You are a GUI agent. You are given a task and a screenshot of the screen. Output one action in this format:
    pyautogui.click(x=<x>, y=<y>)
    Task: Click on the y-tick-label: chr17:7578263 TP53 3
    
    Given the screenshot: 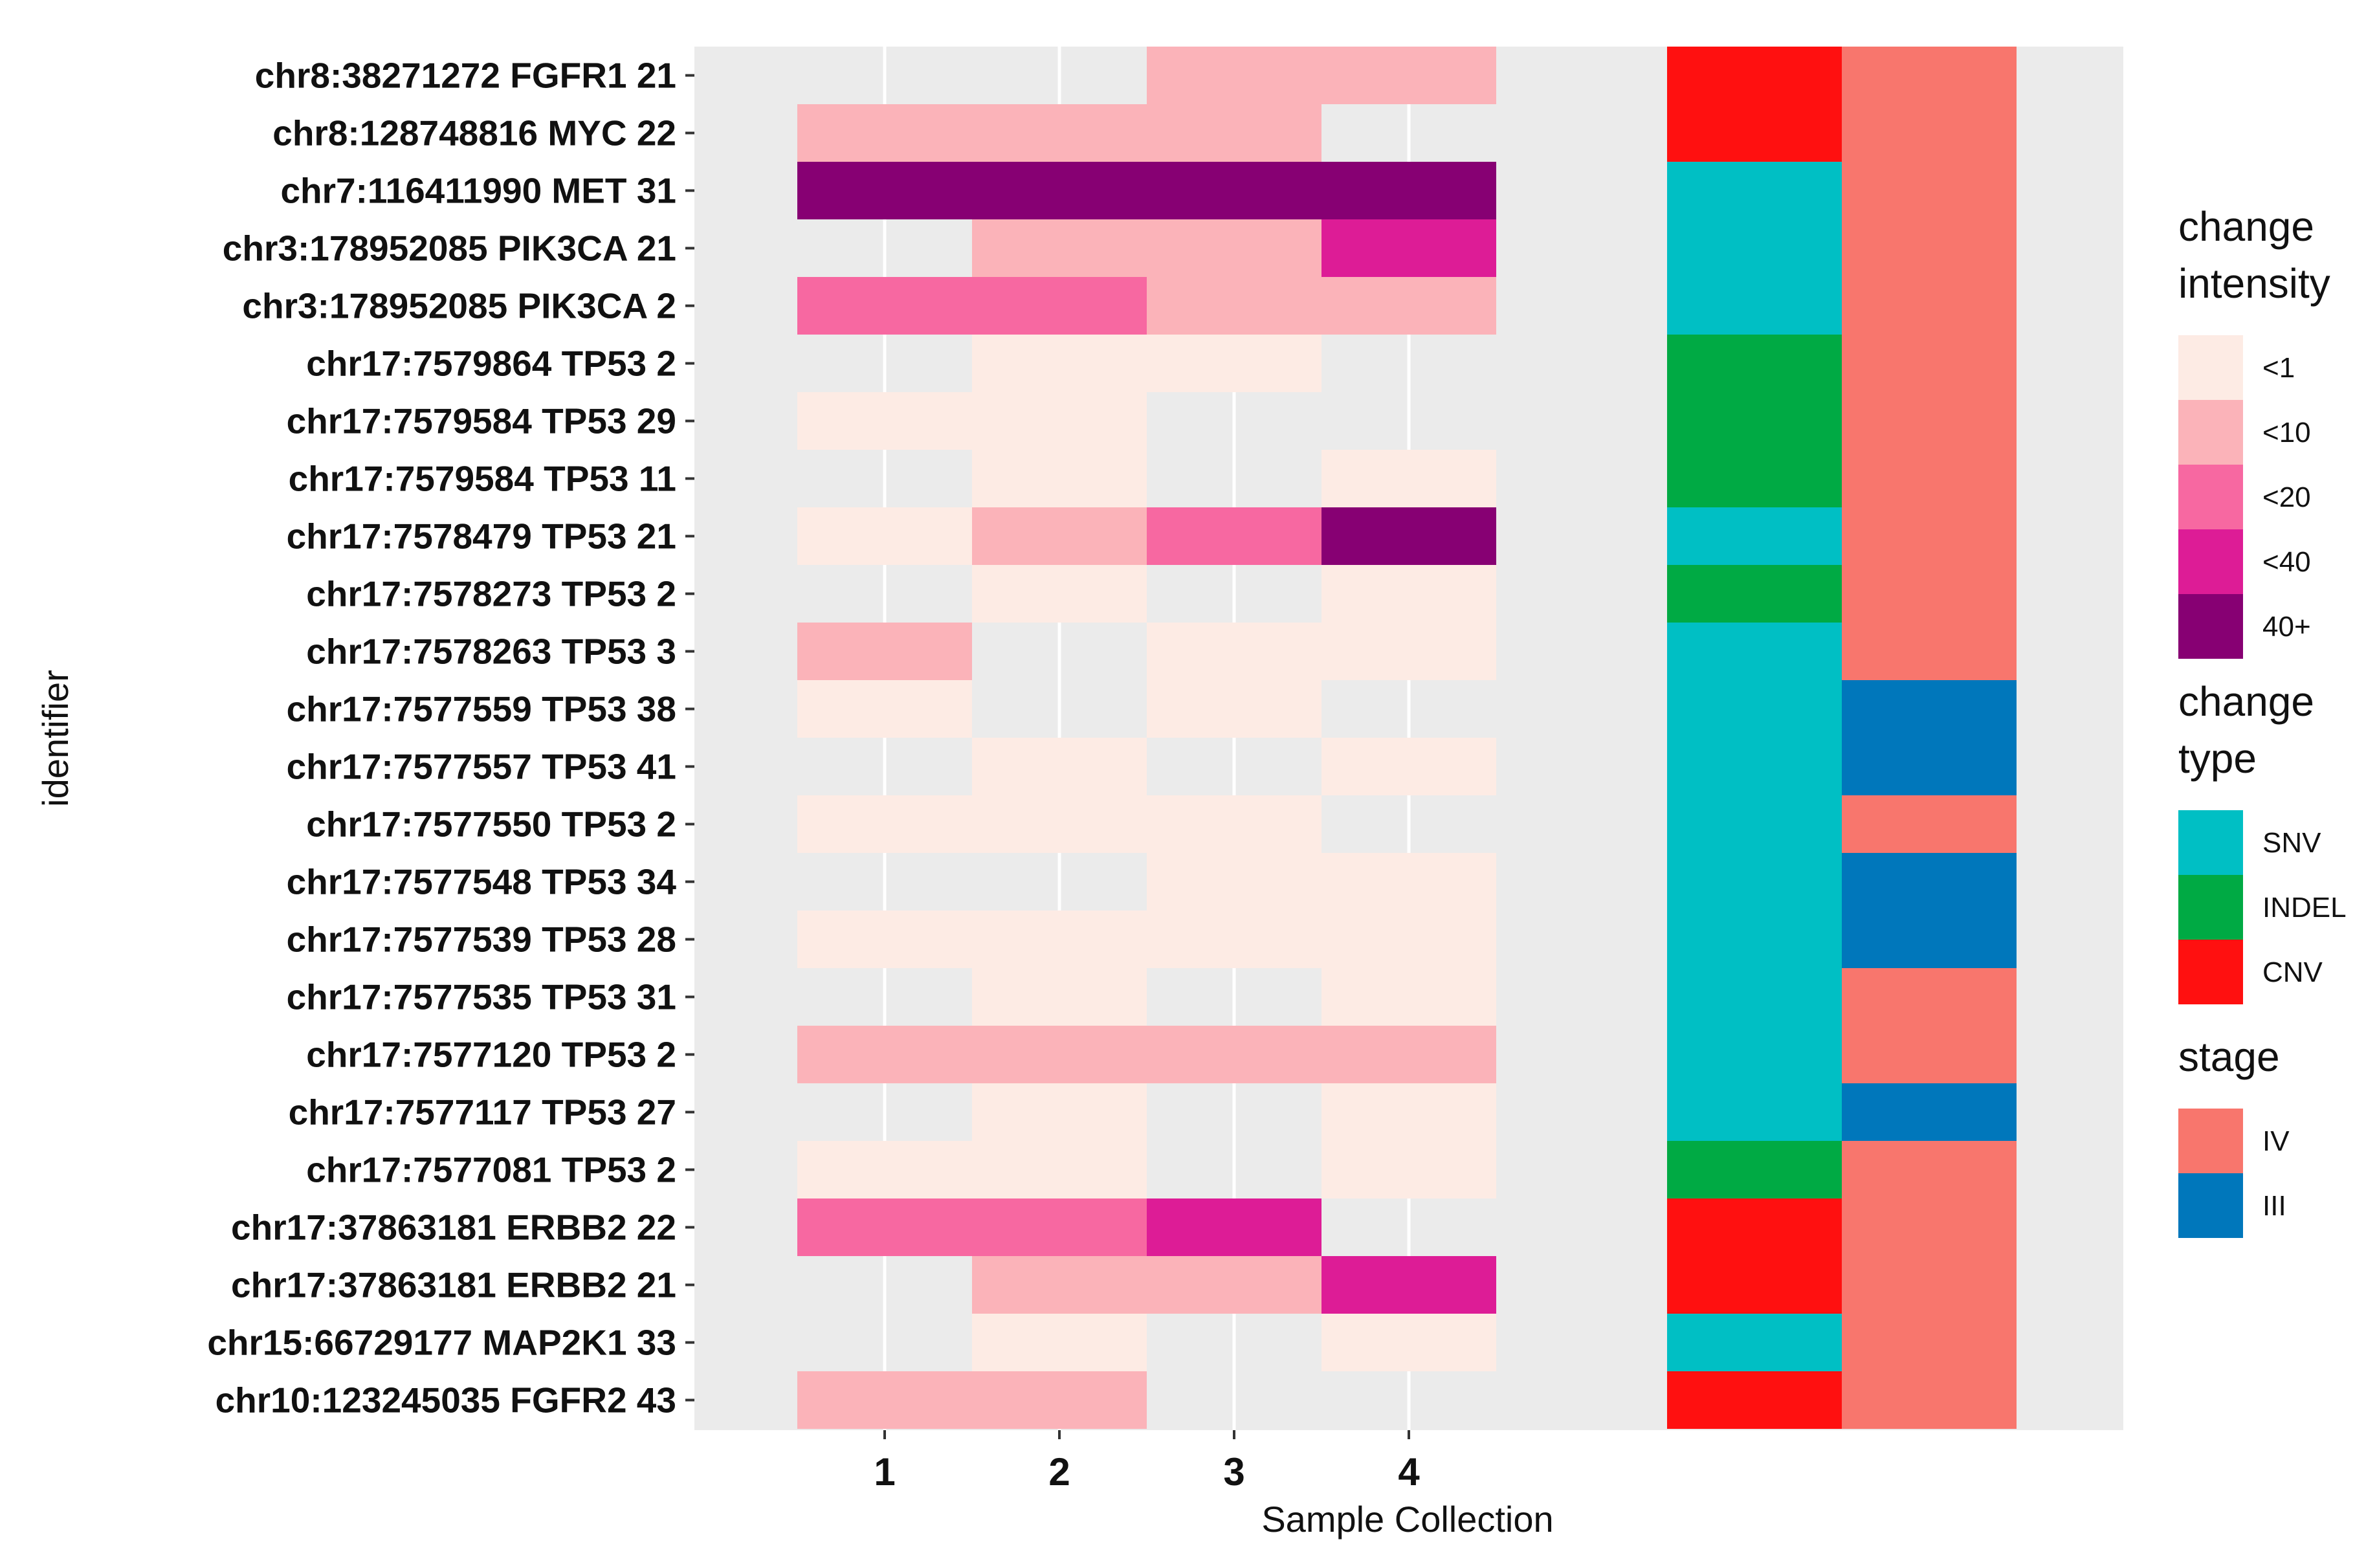 What is the action you would take?
    pyautogui.click(x=491, y=652)
    